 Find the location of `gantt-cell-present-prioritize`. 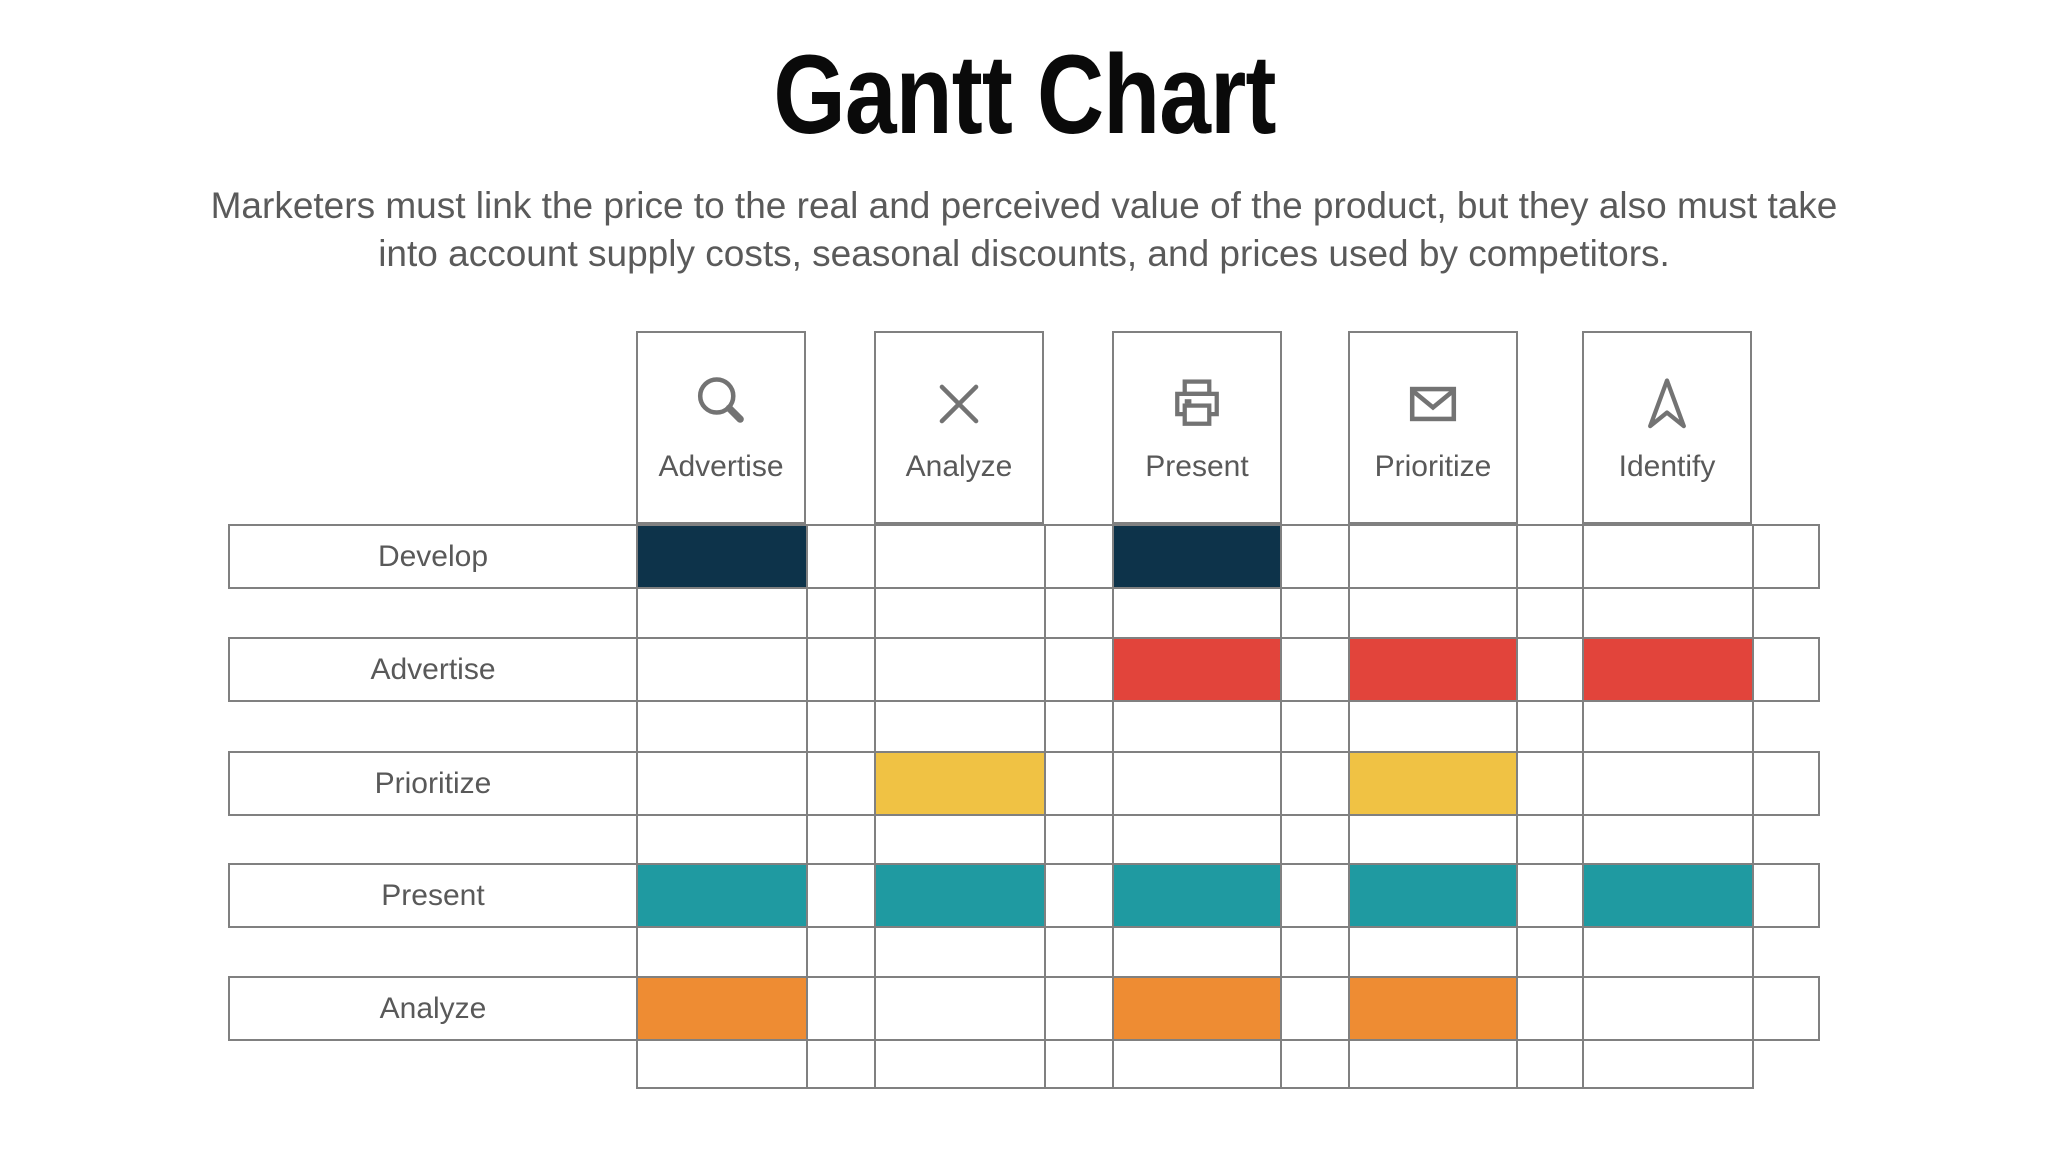

gantt-cell-present-prioritize is located at coordinates (1433, 895).